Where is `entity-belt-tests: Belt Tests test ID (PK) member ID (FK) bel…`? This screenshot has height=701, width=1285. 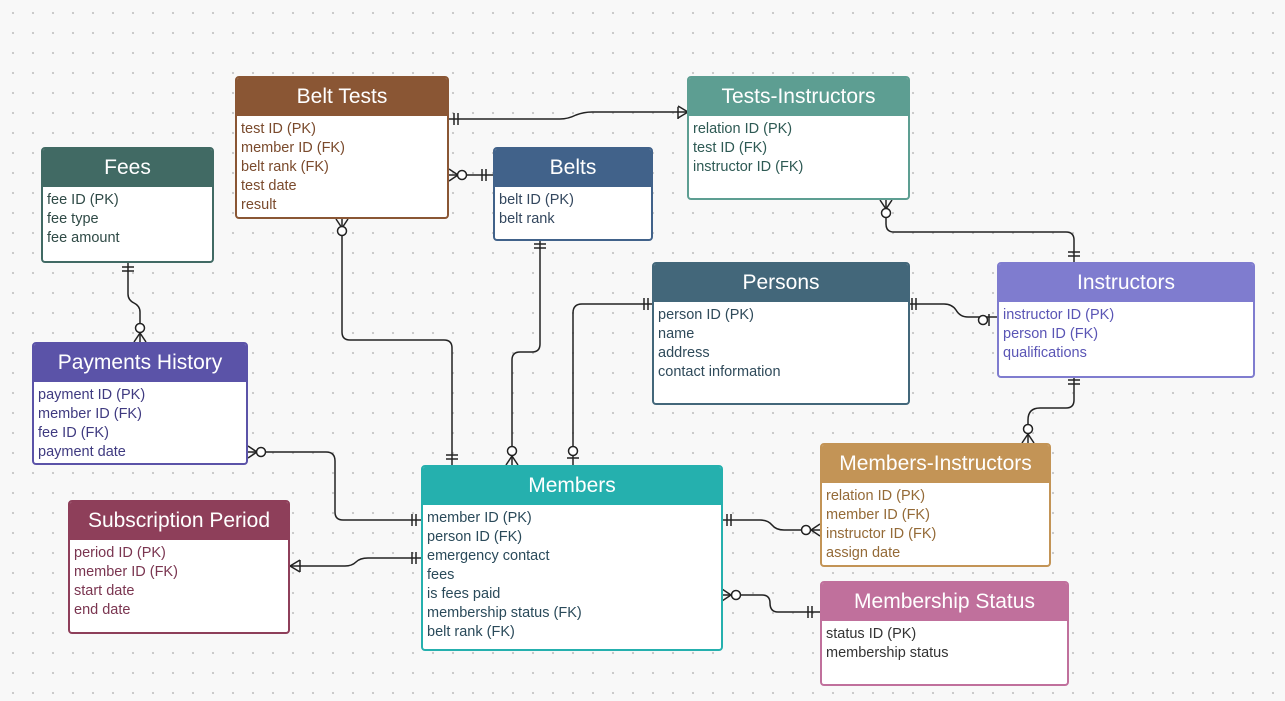
entity-belt-tests: Belt Tests test ID (PK) member ID (FK) bel… is located at coordinates (342, 147).